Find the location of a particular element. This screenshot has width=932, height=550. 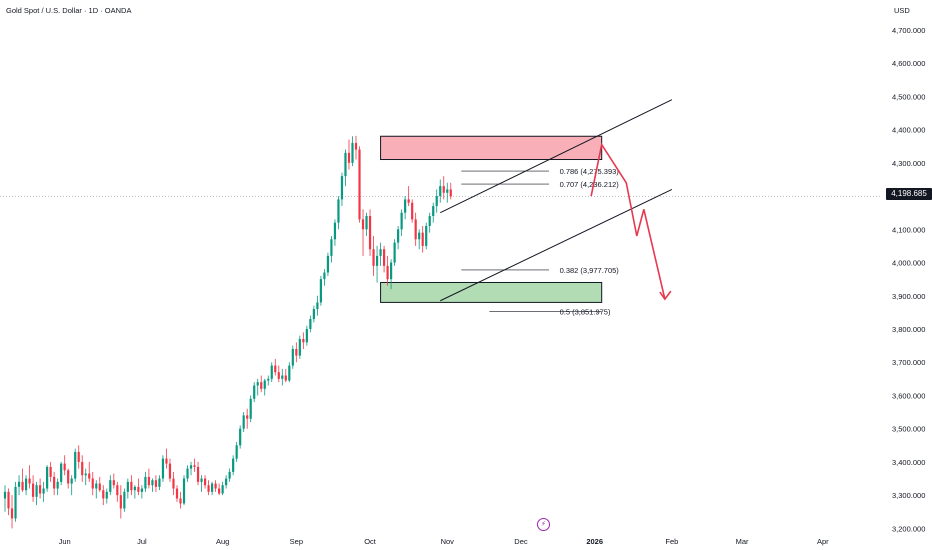

y-tick-label: 4,300.000 is located at coordinates (908, 163).